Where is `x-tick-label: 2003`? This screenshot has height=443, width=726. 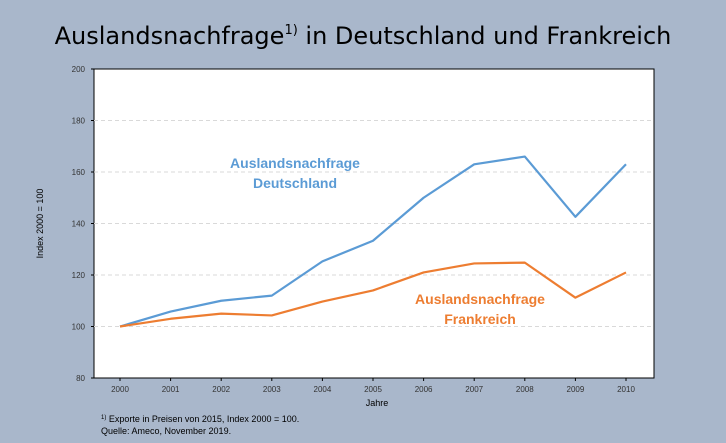 x-tick-label: 2003 is located at coordinates (272, 389).